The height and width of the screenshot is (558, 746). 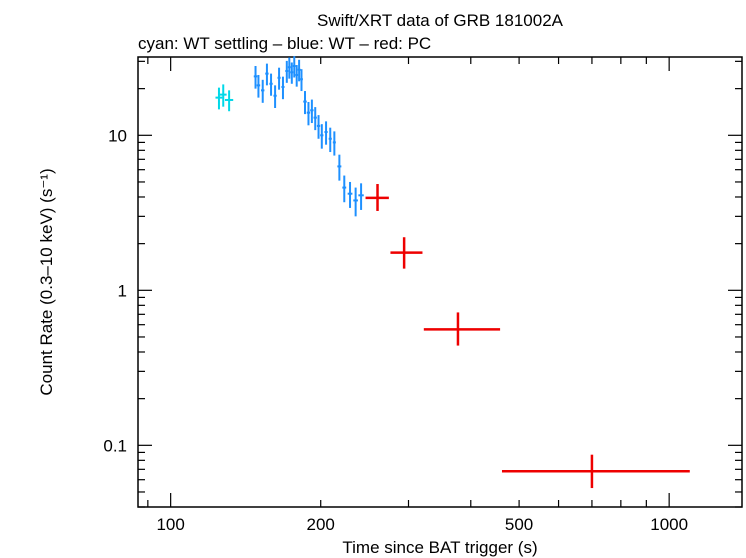 I want to click on x-tick-label: 1000, so click(x=669, y=524).